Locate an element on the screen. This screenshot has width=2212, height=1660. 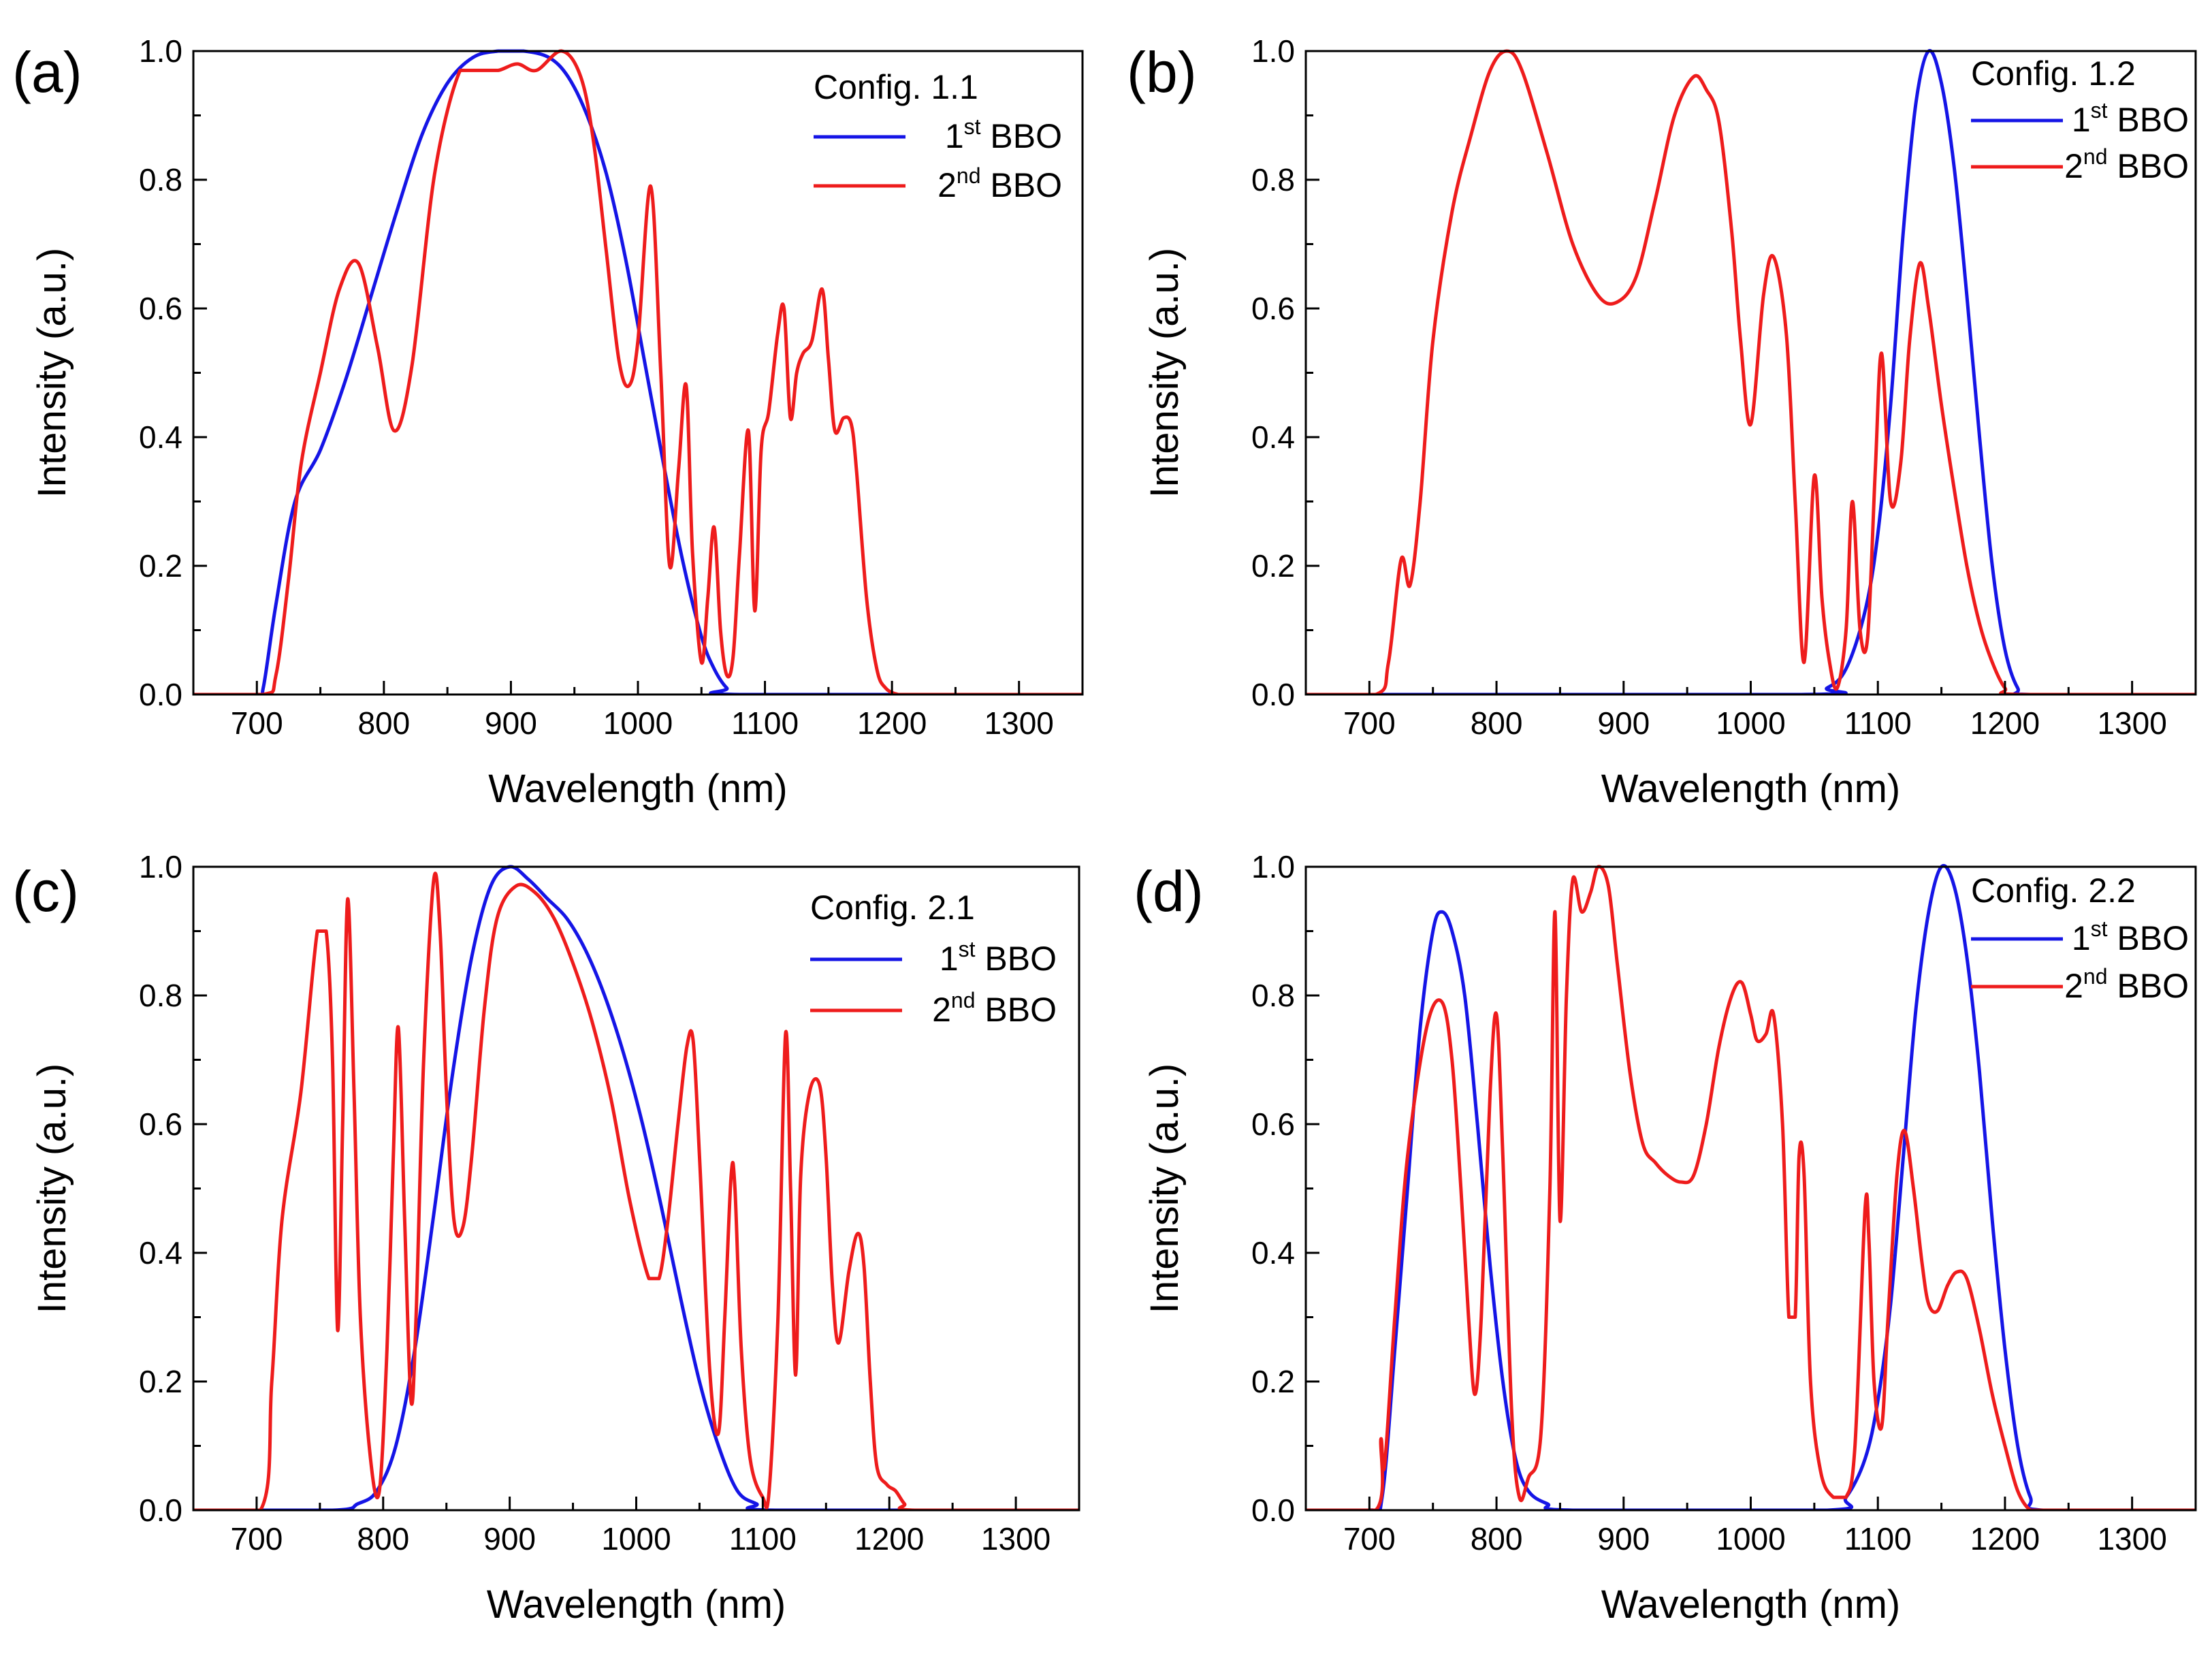
legend: Config. 2.2 1st BBO 2nd BBO is located at coordinates (2080, 938).